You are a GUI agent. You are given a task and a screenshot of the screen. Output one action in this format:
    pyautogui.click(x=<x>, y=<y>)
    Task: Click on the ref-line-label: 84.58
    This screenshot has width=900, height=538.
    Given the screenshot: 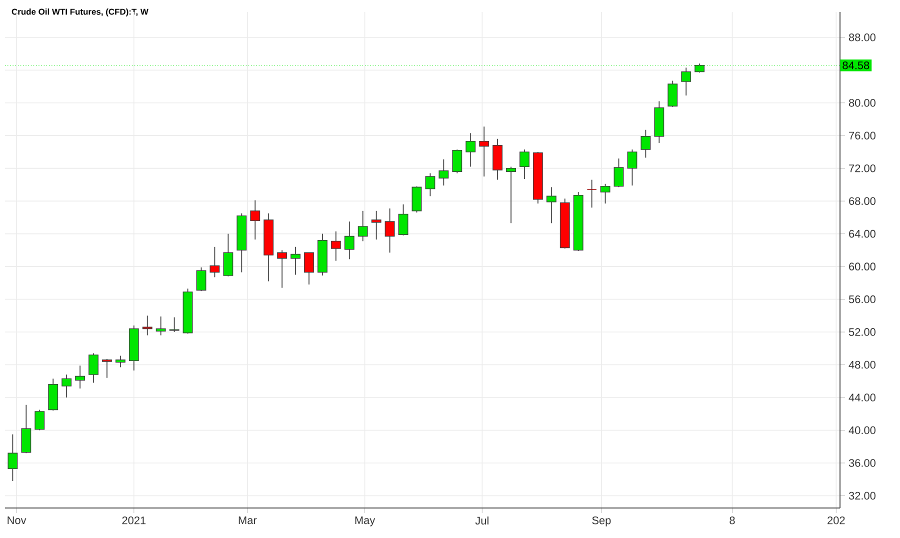 What is the action you would take?
    pyautogui.click(x=856, y=65)
    